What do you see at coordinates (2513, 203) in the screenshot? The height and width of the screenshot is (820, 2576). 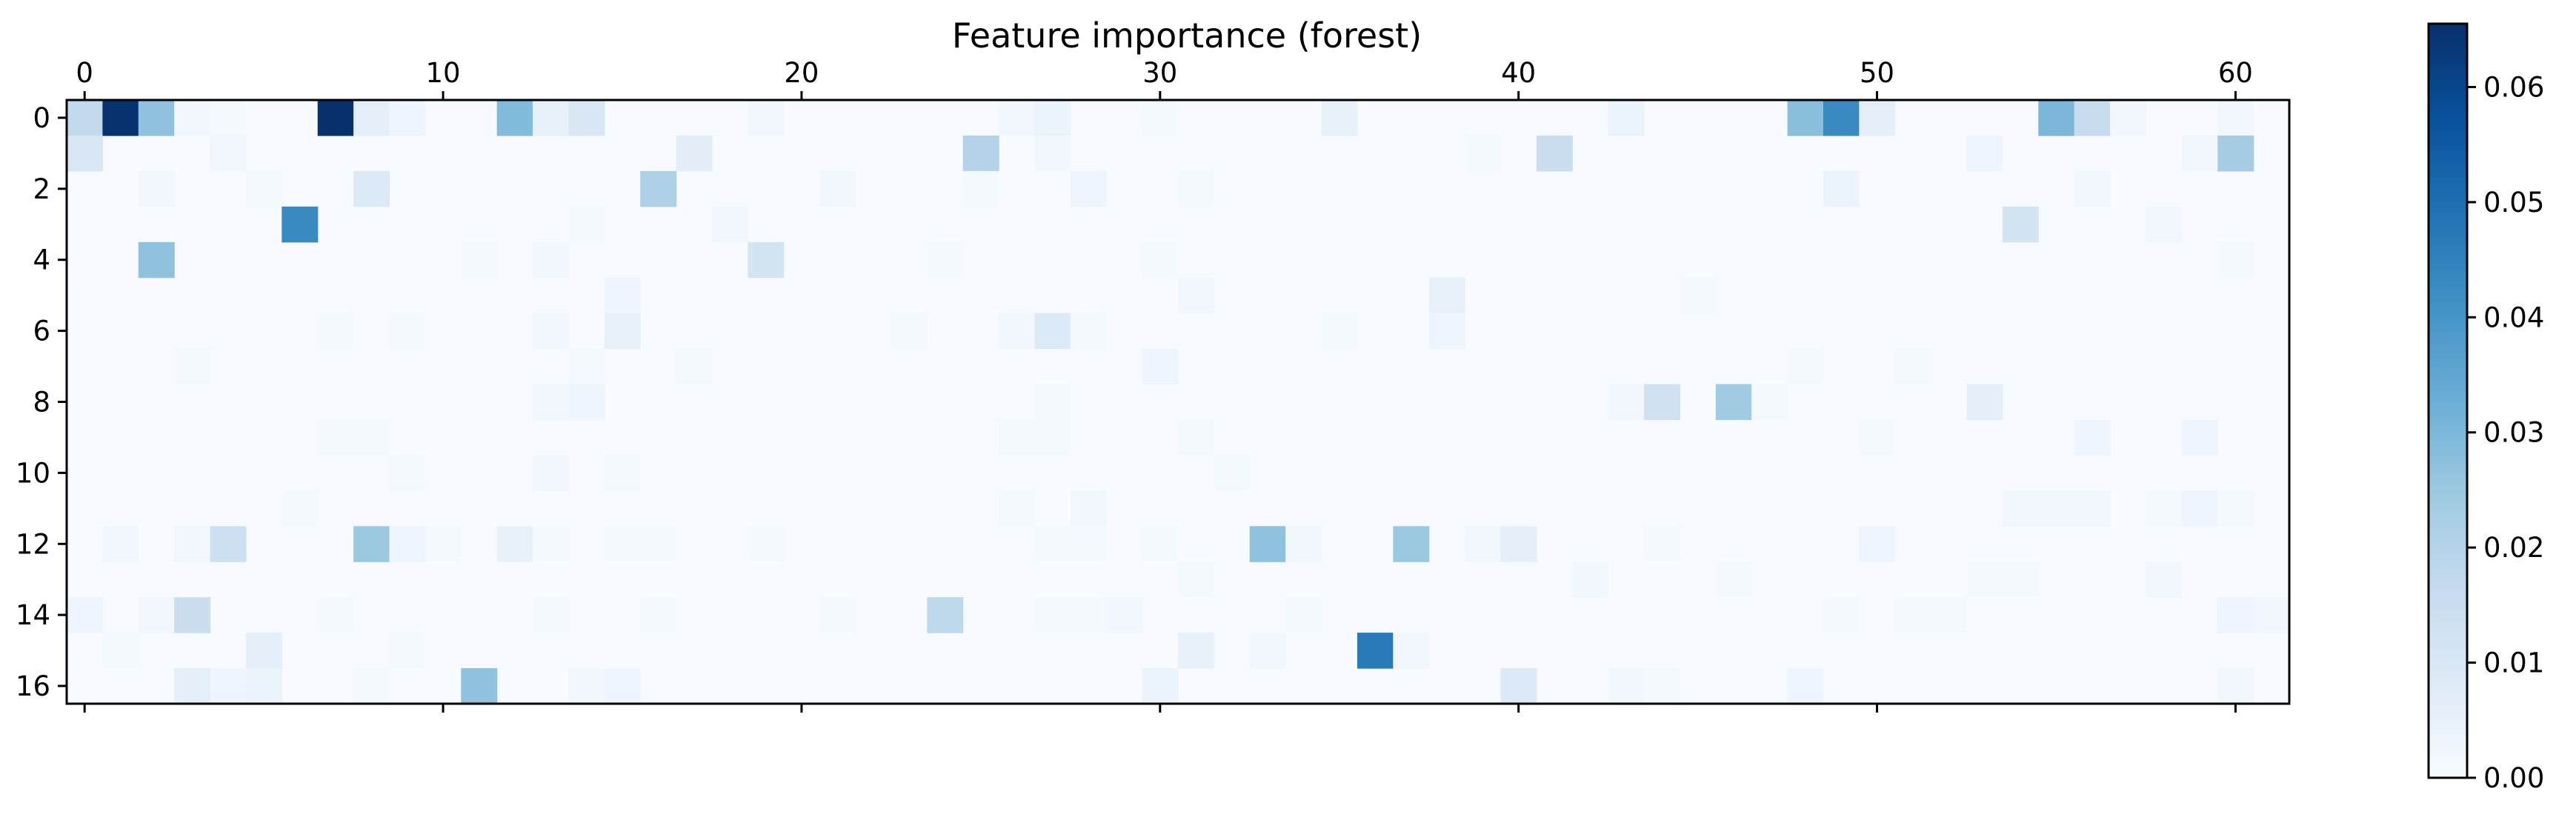 I see `colorbar-tick-label: 0.05` at bounding box center [2513, 203].